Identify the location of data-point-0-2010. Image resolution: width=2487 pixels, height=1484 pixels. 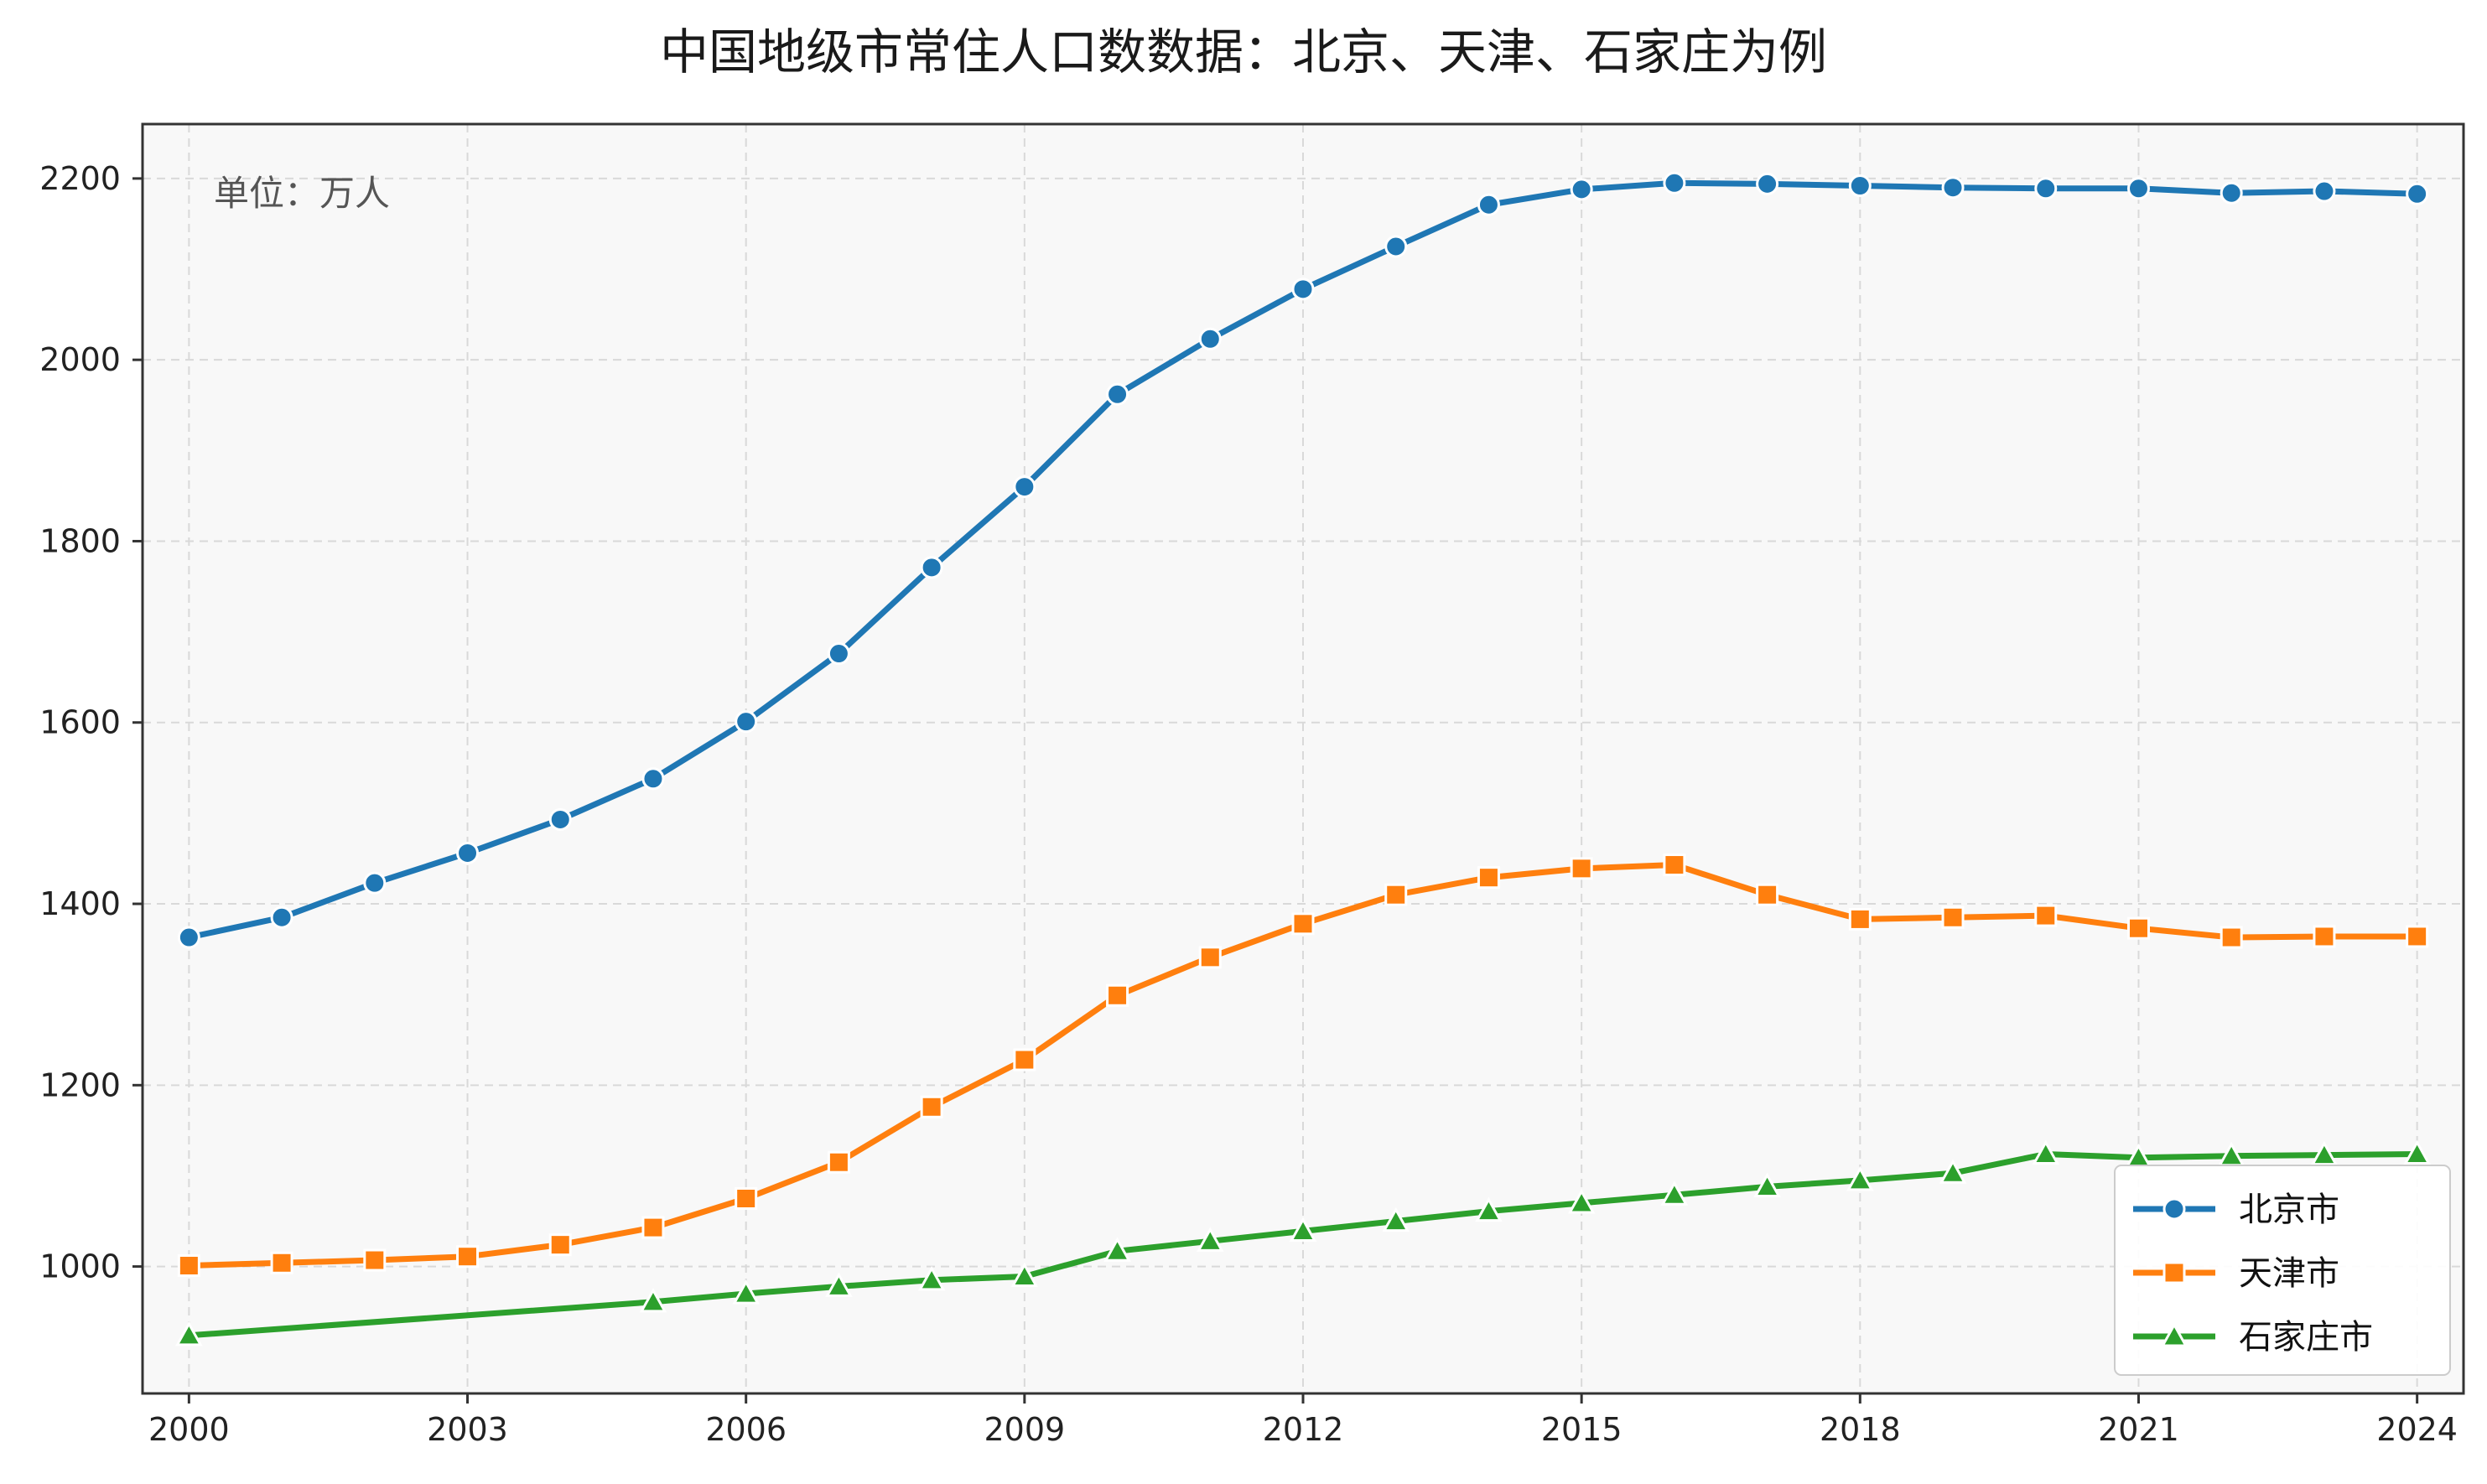
(1117, 394).